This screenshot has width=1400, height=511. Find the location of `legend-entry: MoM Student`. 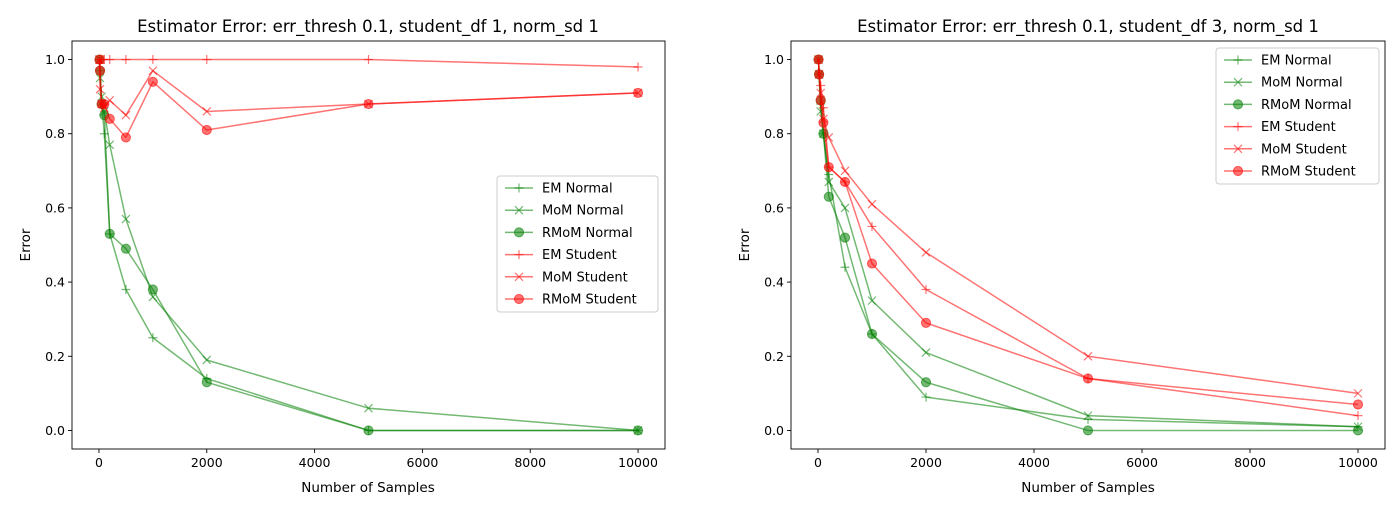

legend-entry: MoM Student is located at coordinates (566, 277).